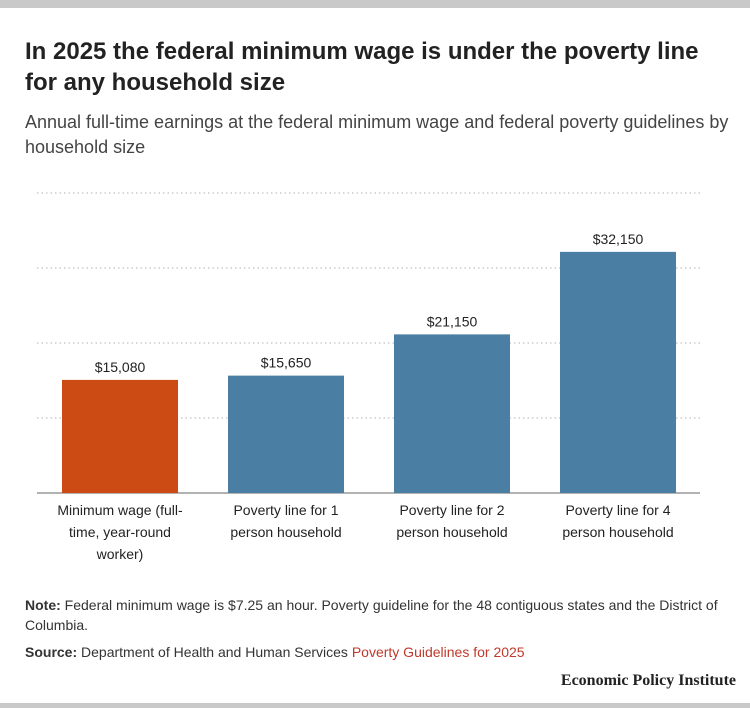  What do you see at coordinates (120, 367) in the screenshot?
I see `data-label: $15,080` at bounding box center [120, 367].